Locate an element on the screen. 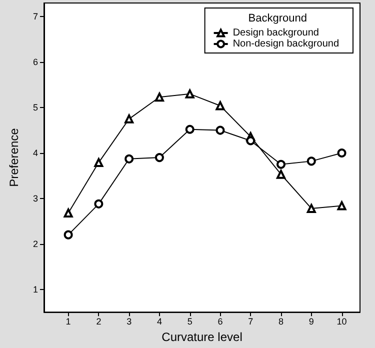  y-tick-label: 5 is located at coordinates (35, 107).